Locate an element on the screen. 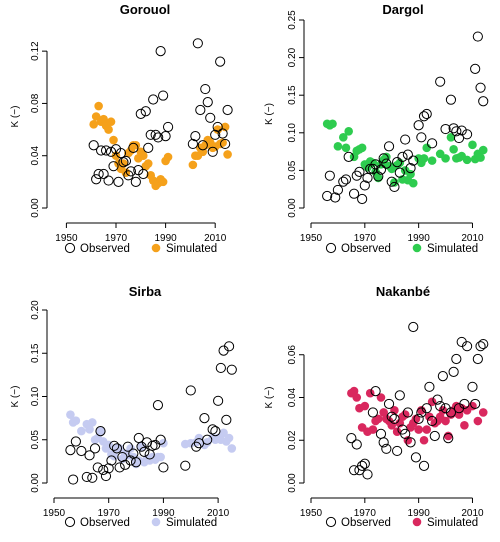 The image size is (500, 542). legend: Observed Simulated is located at coordinates (401, 522).